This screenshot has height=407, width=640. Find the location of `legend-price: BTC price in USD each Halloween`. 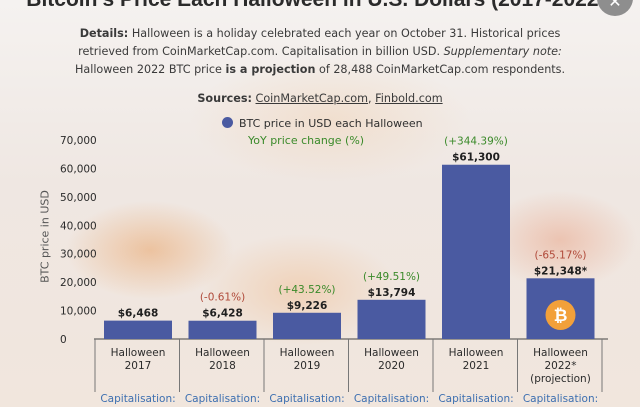

legend-price: BTC price in USD each Halloween is located at coordinates (322, 123).